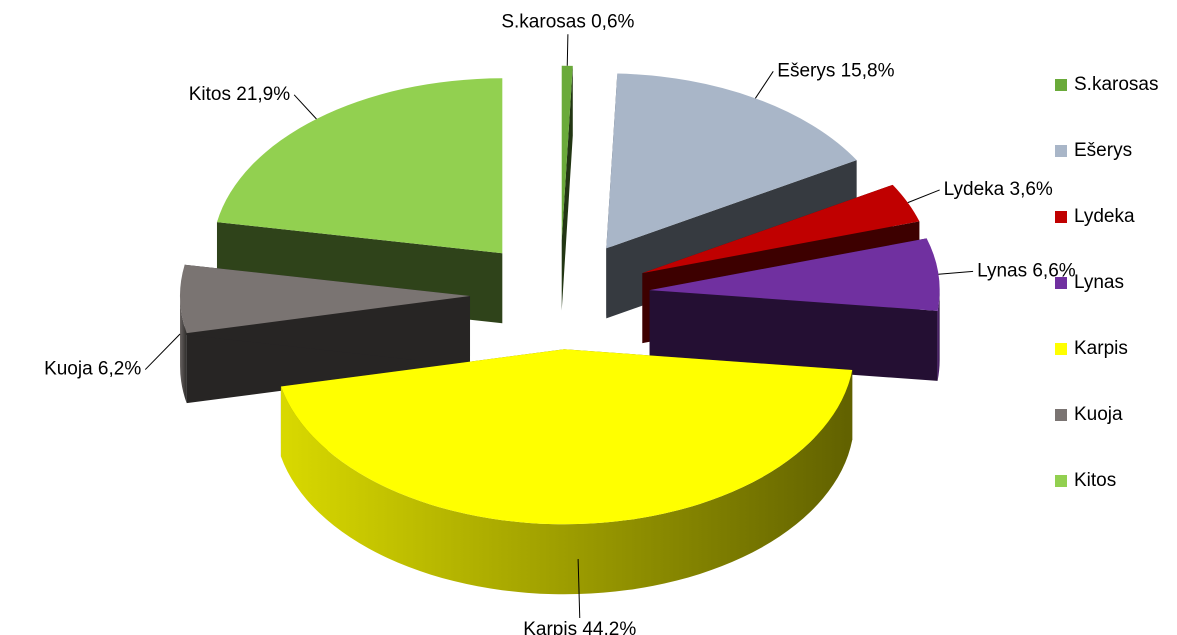 The image size is (1177, 635). Describe the element at coordinates (567, 21) in the screenshot. I see `data-label: S.karosas 0,6%` at that location.